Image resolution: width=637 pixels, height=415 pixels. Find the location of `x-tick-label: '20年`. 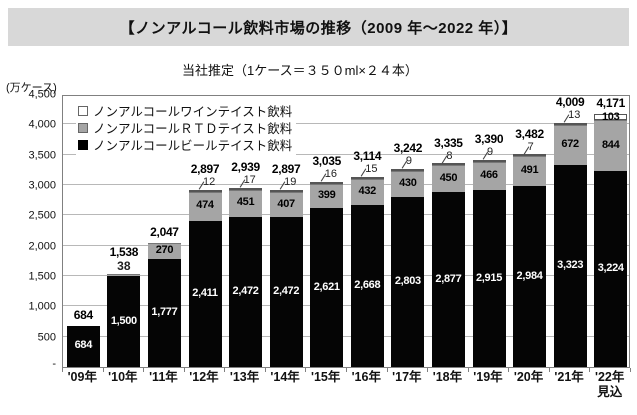

x-tick-label: '20年 is located at coordinates (528, 377).